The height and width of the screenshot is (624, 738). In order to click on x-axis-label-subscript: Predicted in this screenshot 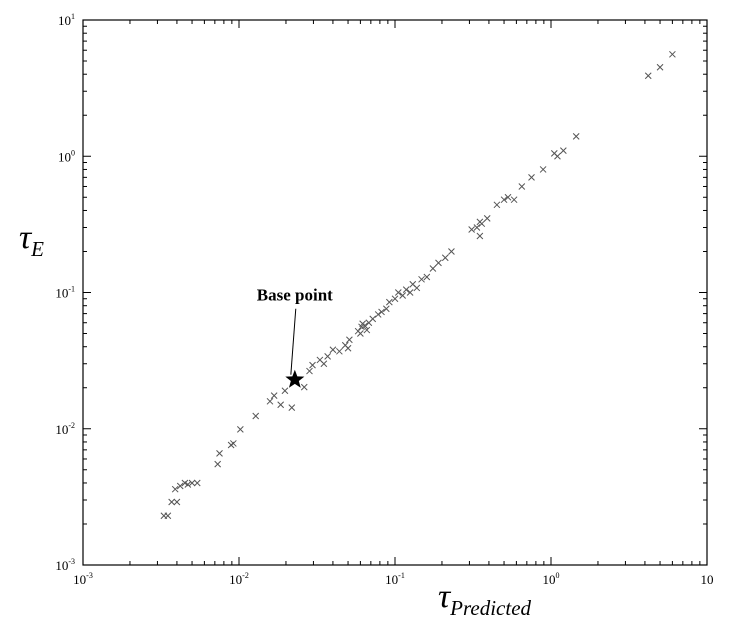, I will do `click(490, 608)`.